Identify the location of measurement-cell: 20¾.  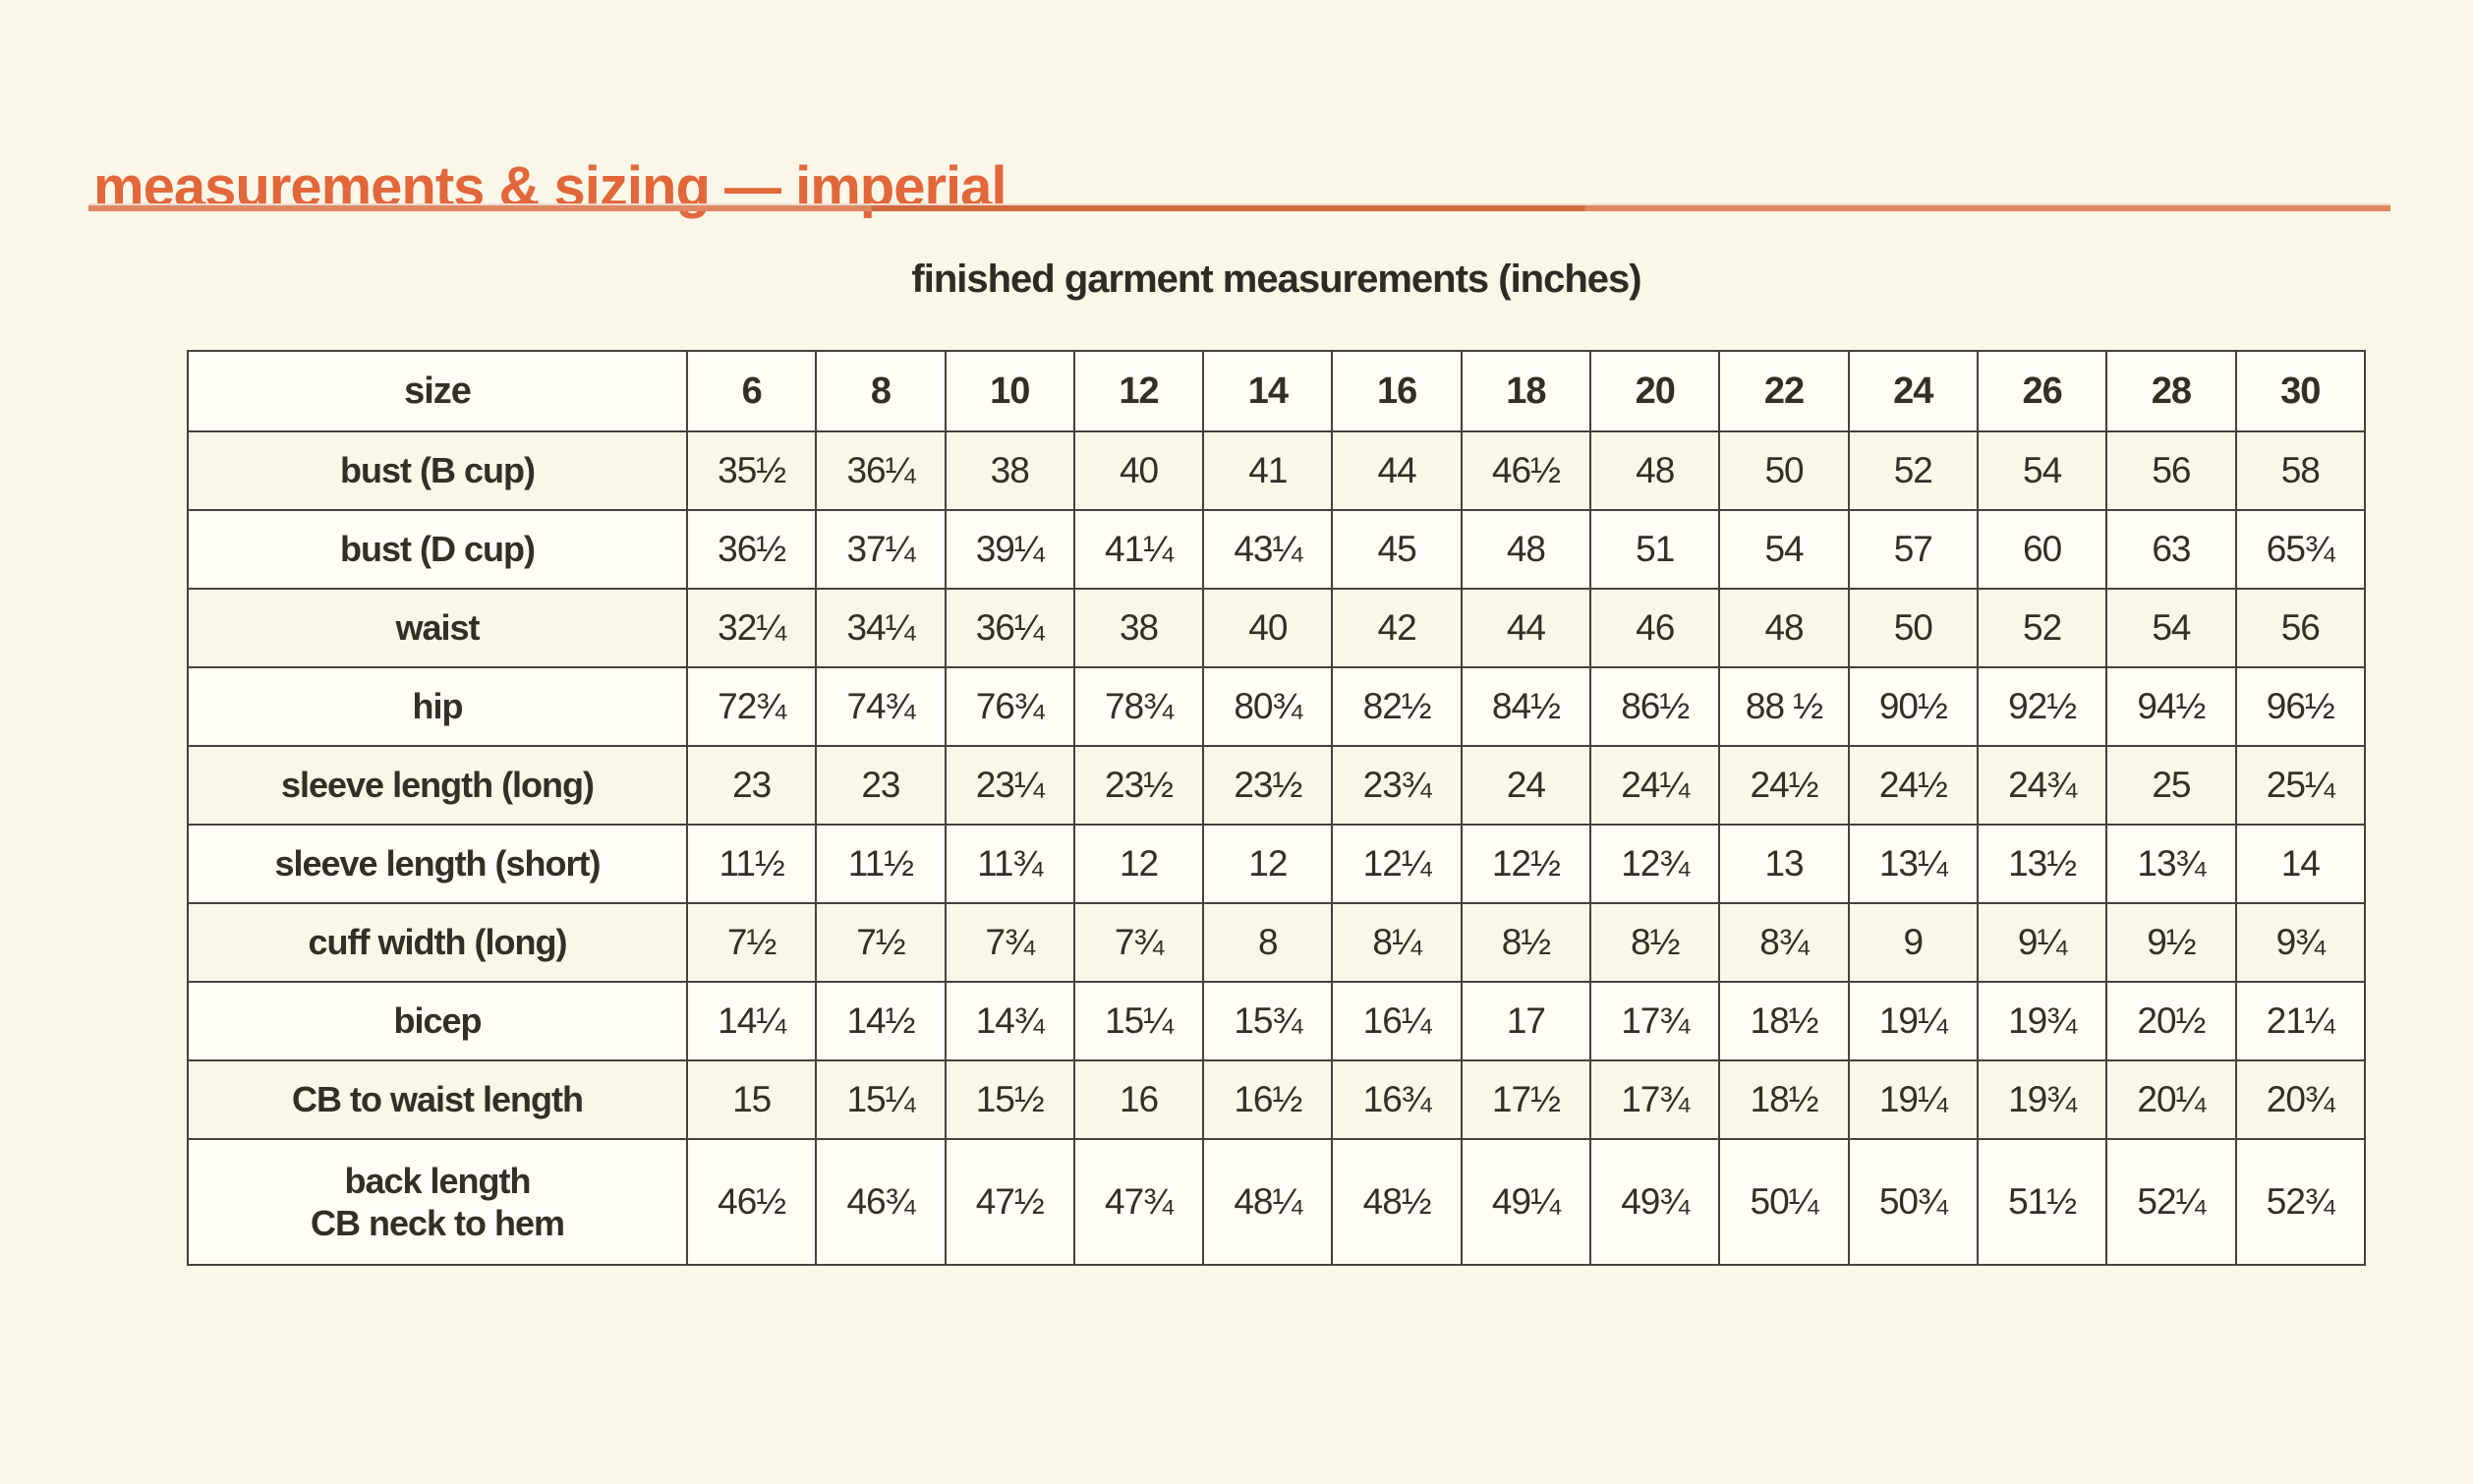
(2300, 1099).